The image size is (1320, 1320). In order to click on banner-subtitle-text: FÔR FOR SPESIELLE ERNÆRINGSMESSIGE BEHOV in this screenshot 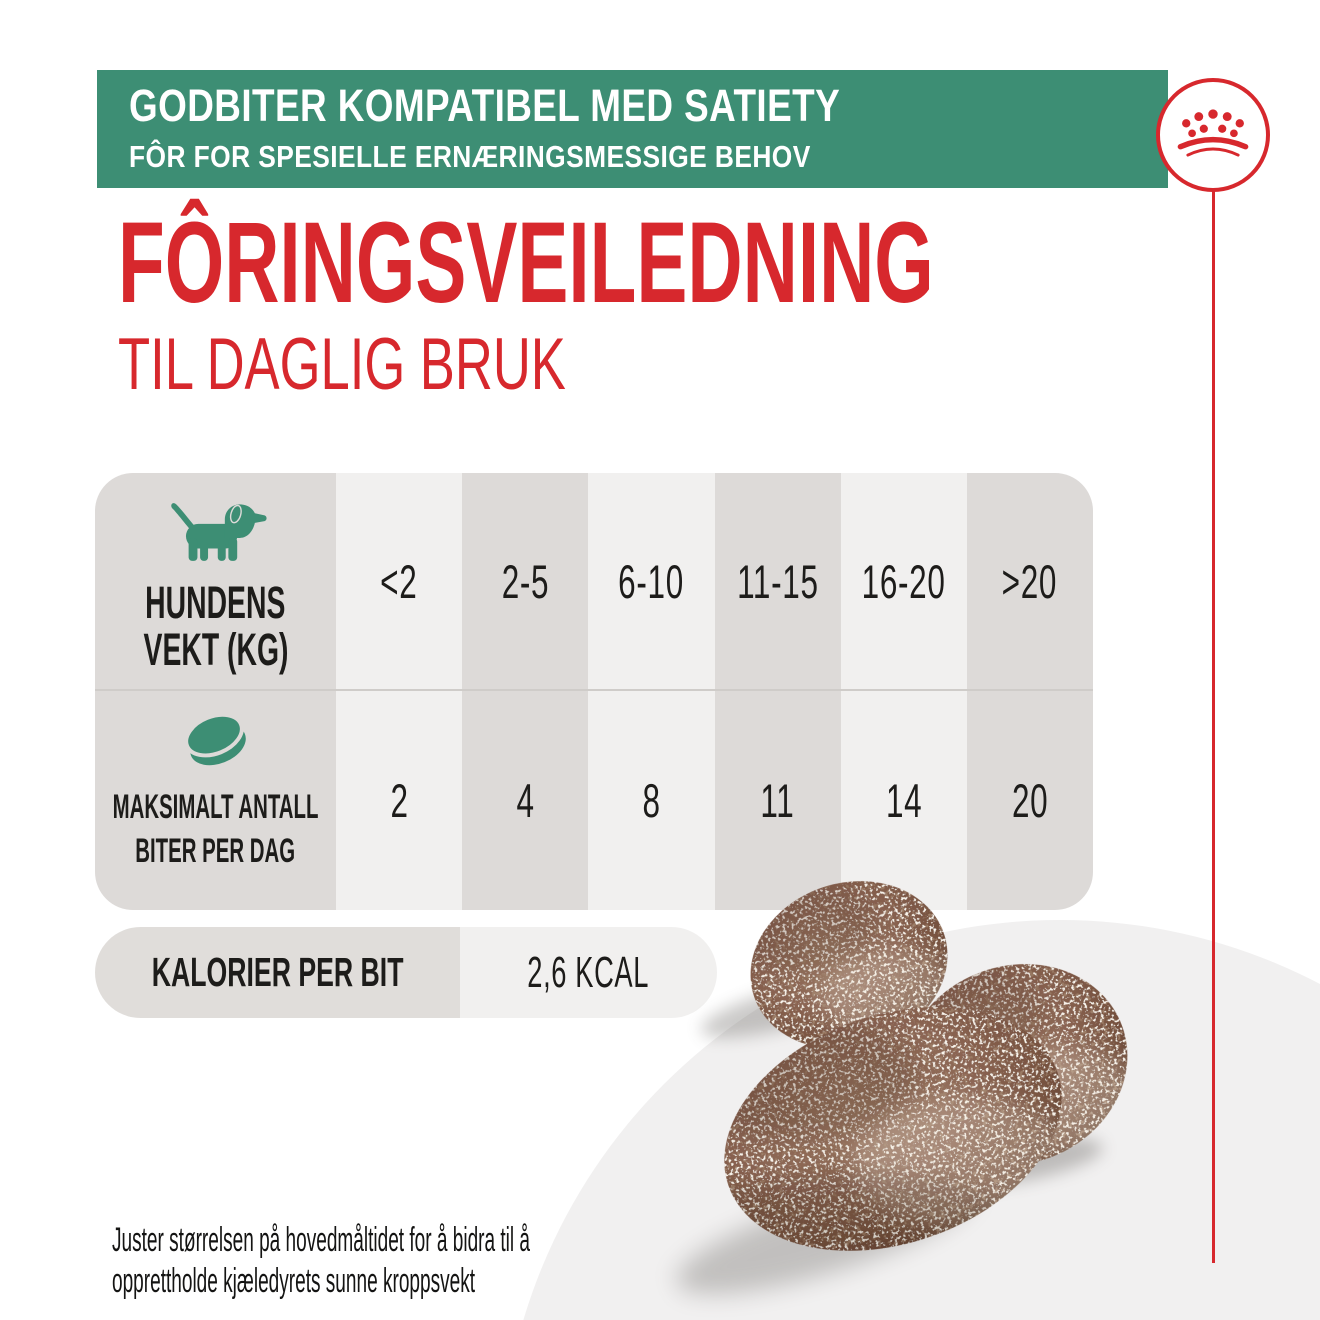, I will do `click(470, 156)`.